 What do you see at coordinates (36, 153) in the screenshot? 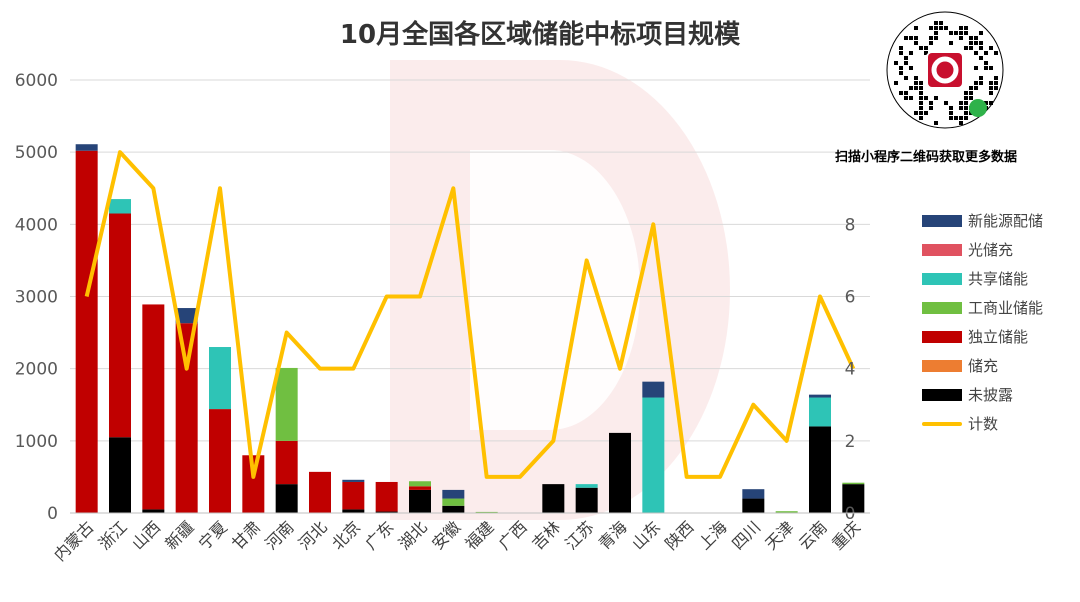
I see `y-tick-label: 5000` at bounding box center [36, 153].